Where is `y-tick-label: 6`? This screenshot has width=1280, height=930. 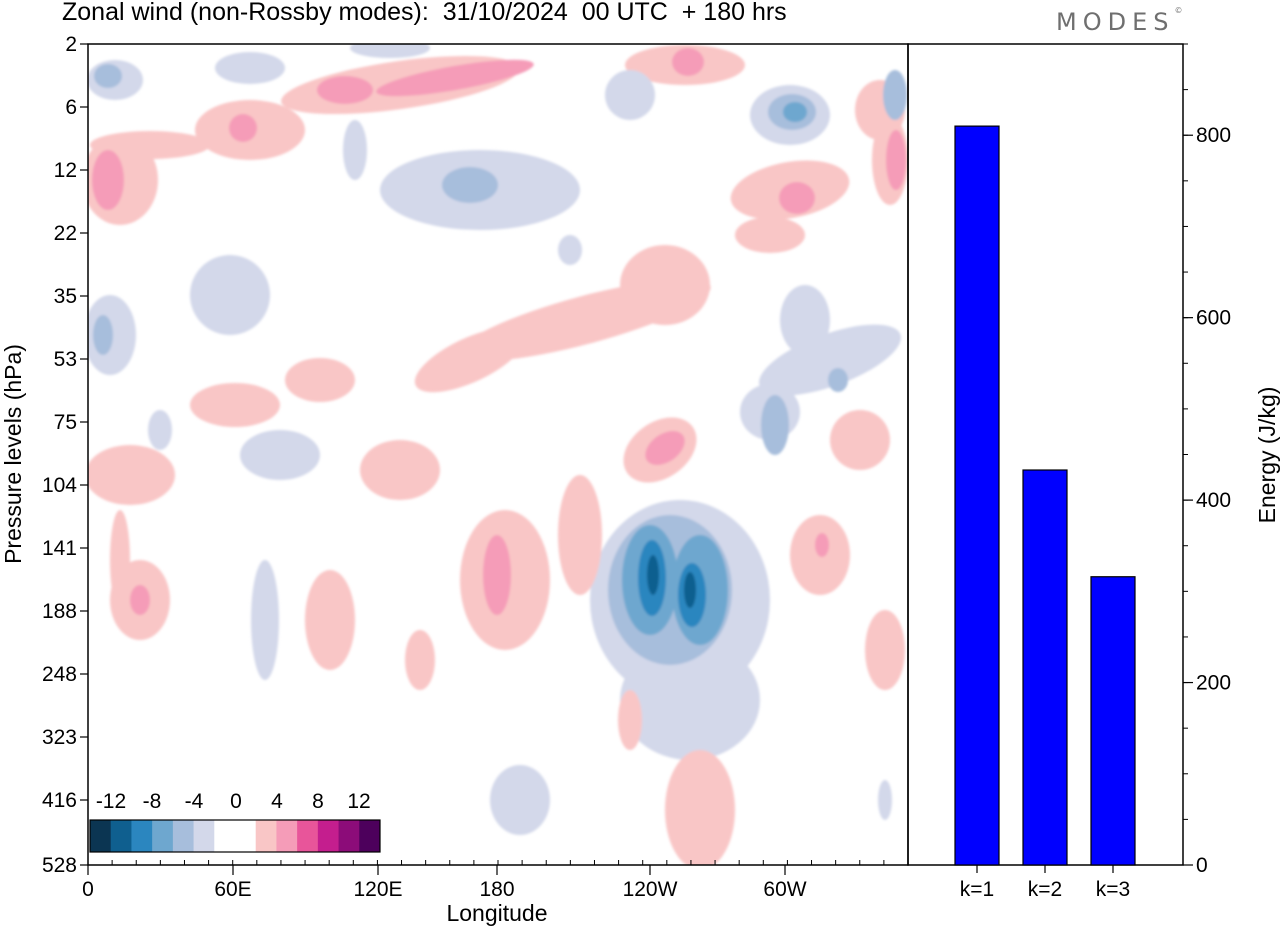
y-tick-label: 6 is located at coordinates (71, 107).